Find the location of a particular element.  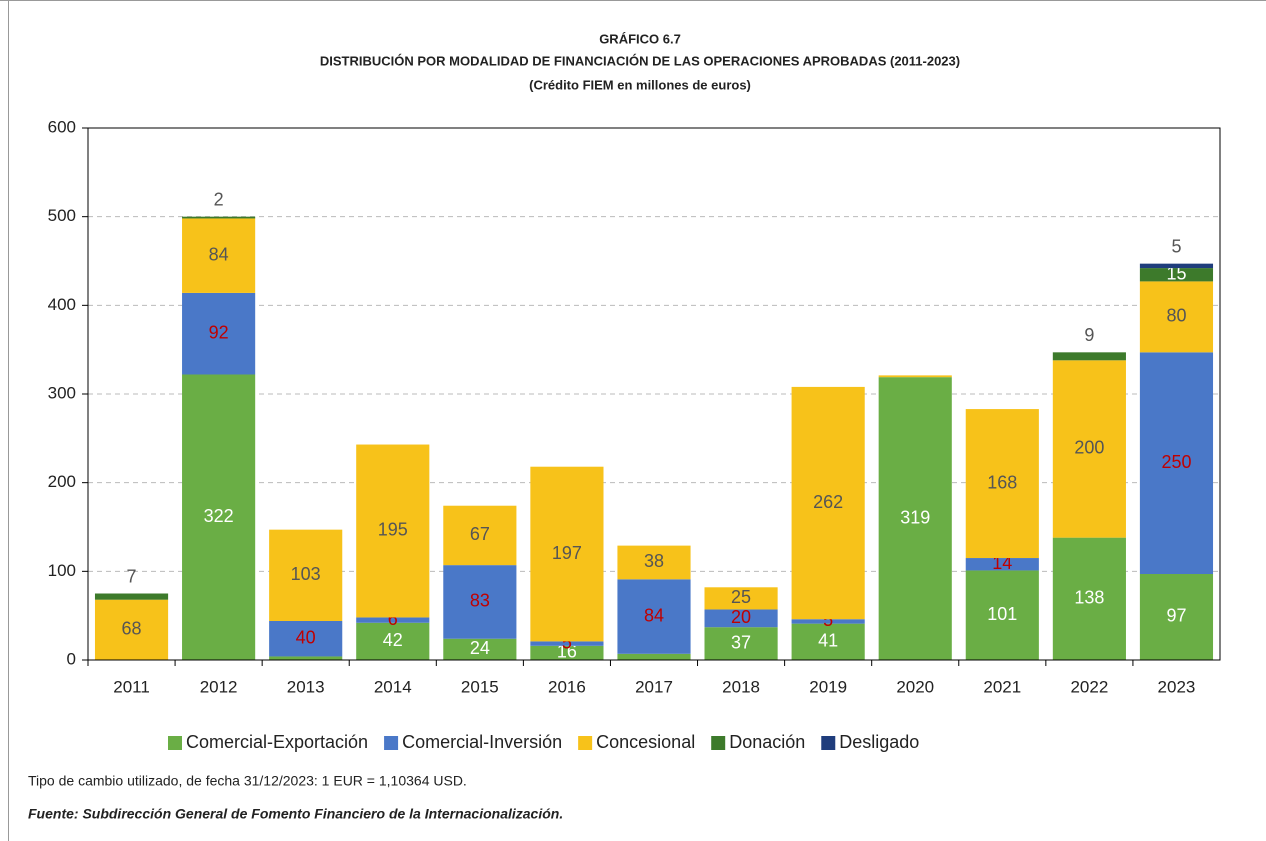

y-tick-label: 500 is located at coordinates (62, 215).